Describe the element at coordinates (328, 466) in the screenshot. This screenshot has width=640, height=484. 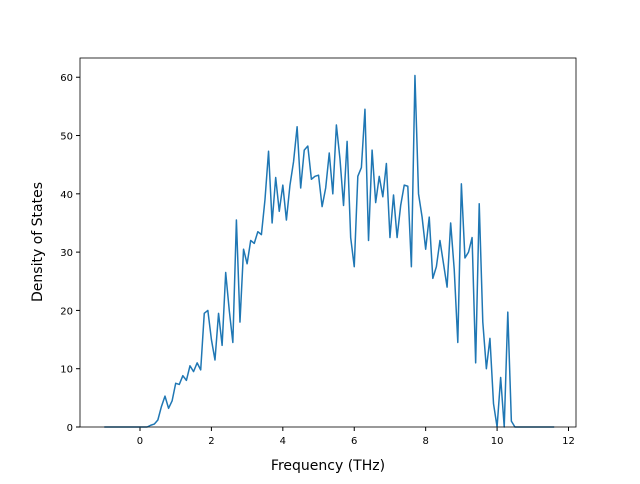
I see `x-axis-label: Frequency (THz)` at that location.